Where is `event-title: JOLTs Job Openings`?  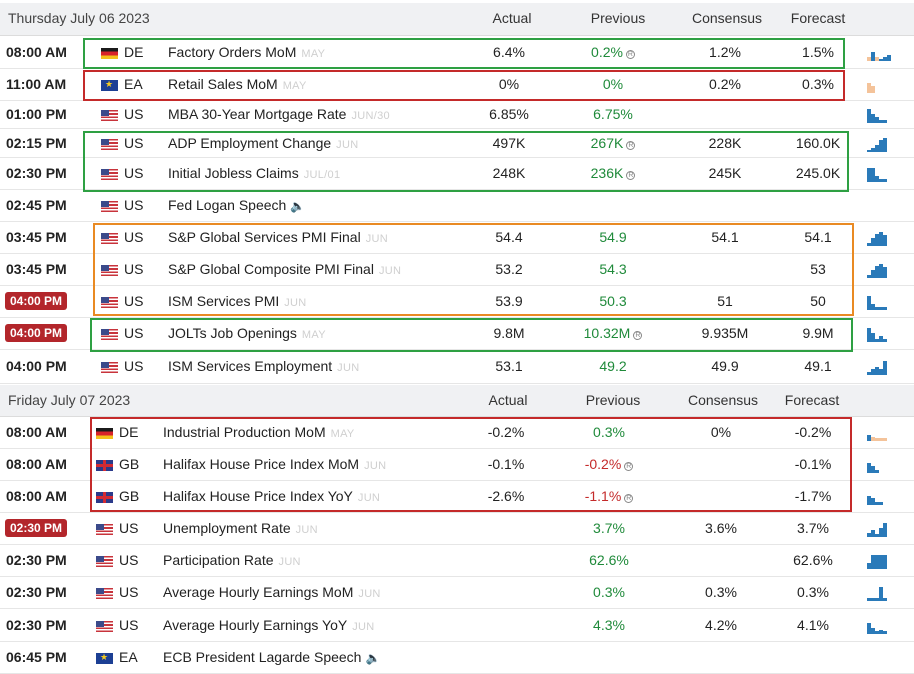 event-title: JOLTs Job Openings is located at coordinates (232, 333).